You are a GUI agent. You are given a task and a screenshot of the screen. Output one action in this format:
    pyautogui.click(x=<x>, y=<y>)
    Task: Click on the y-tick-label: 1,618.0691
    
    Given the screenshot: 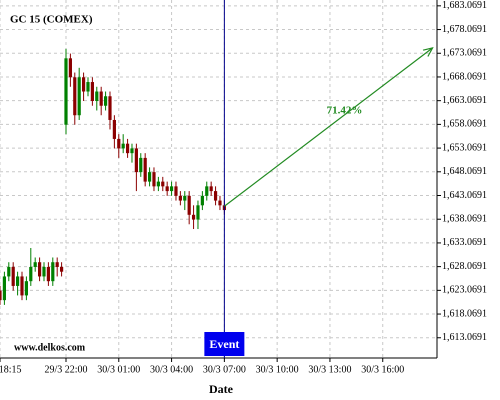 What is the action you would take?
    pyautogui.click(x=464, y=313)
    